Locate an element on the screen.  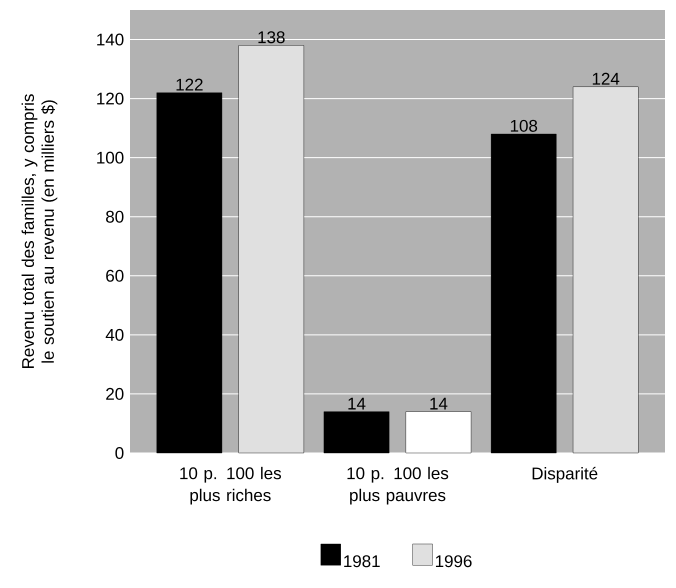
legend-label: 1996 is located at coordinates (454, 561).